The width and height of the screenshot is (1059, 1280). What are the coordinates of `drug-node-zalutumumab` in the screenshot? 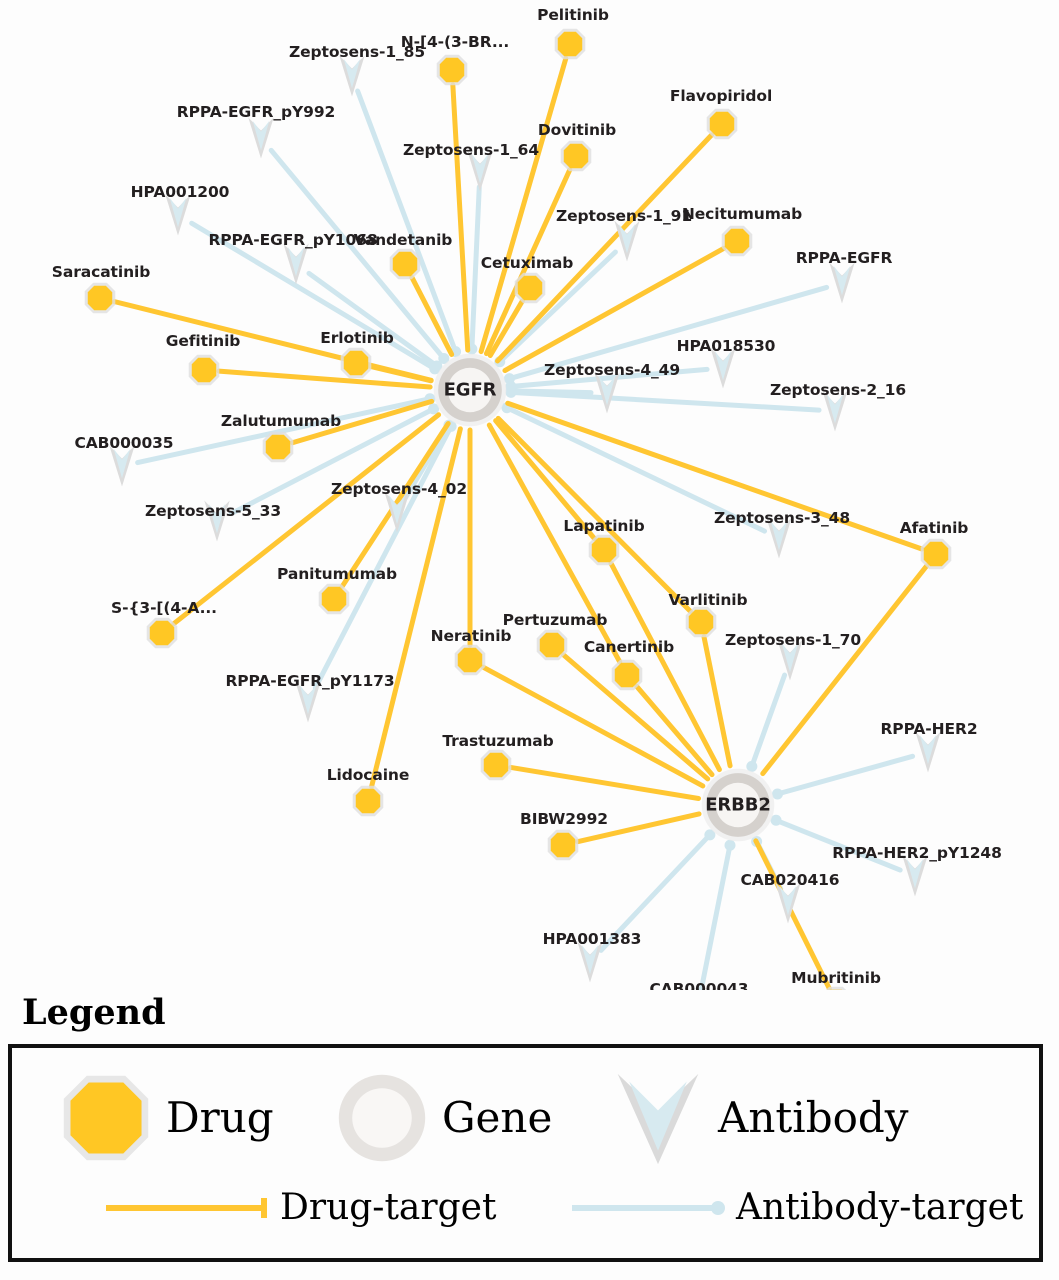 It's located at (278, 447).